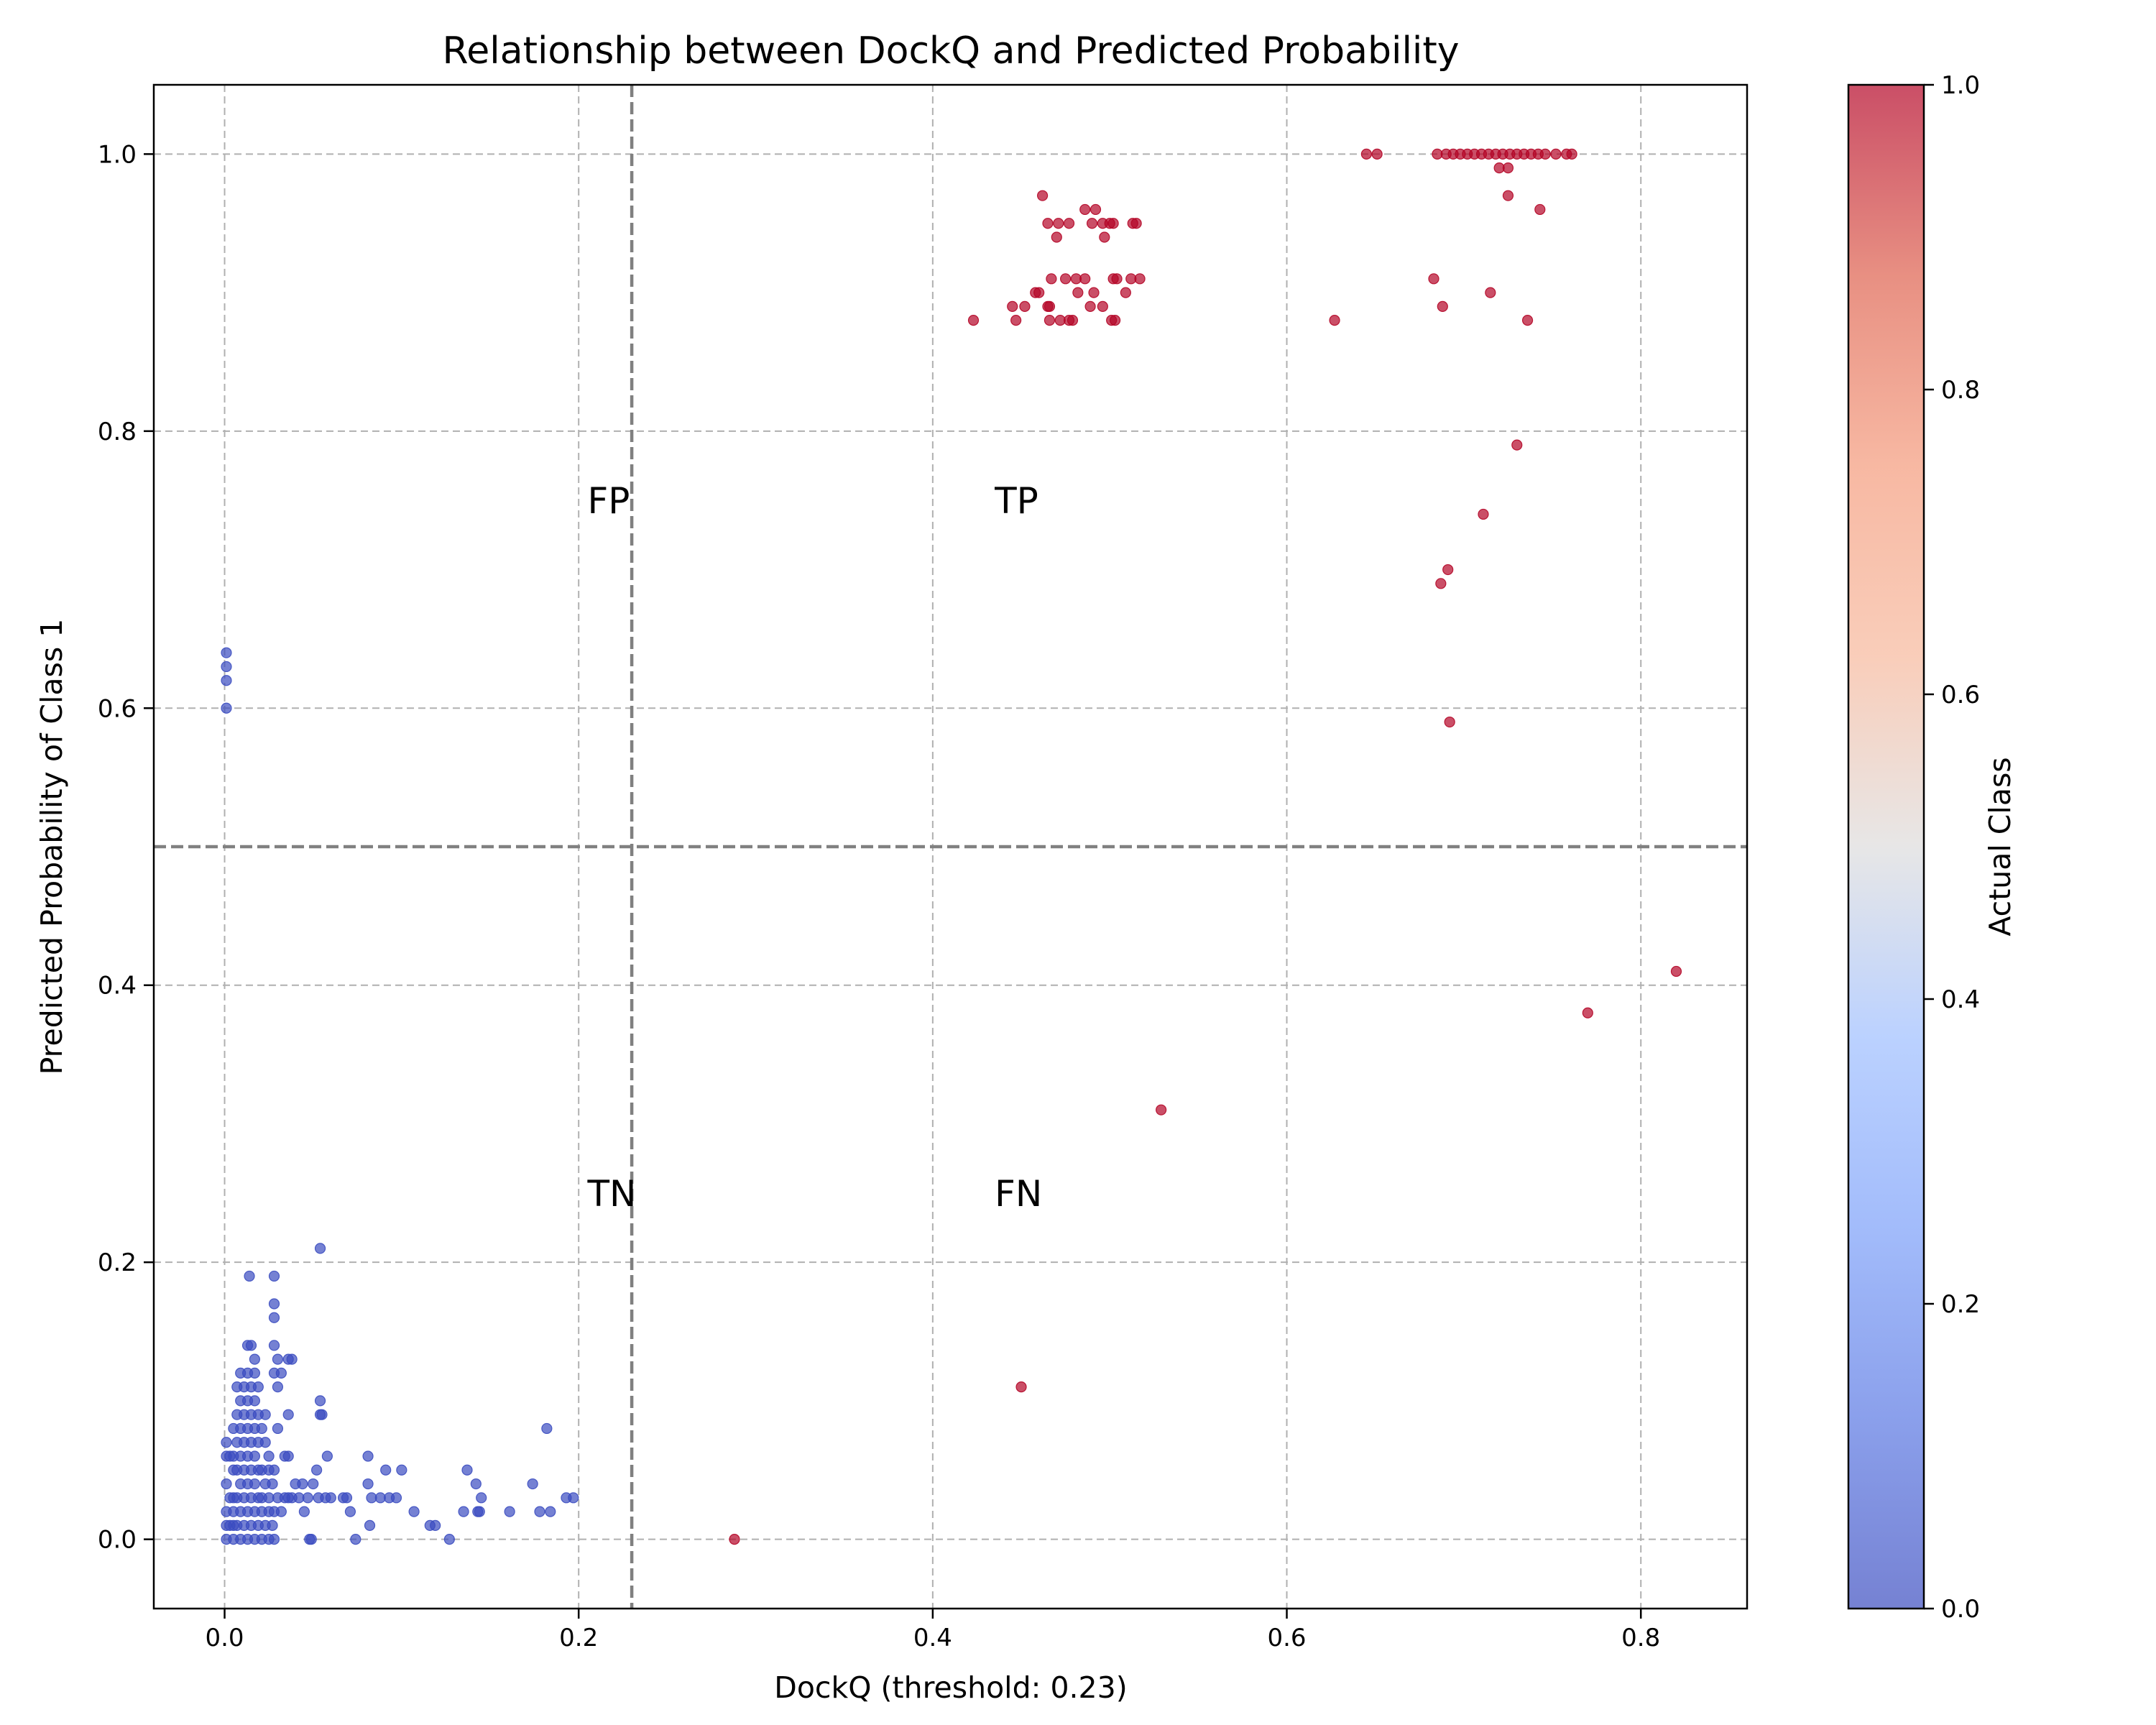  I want to click on x-axis-ticks: 0.0 0.2 0.4 0.6 0.8, so click(932, 1630).